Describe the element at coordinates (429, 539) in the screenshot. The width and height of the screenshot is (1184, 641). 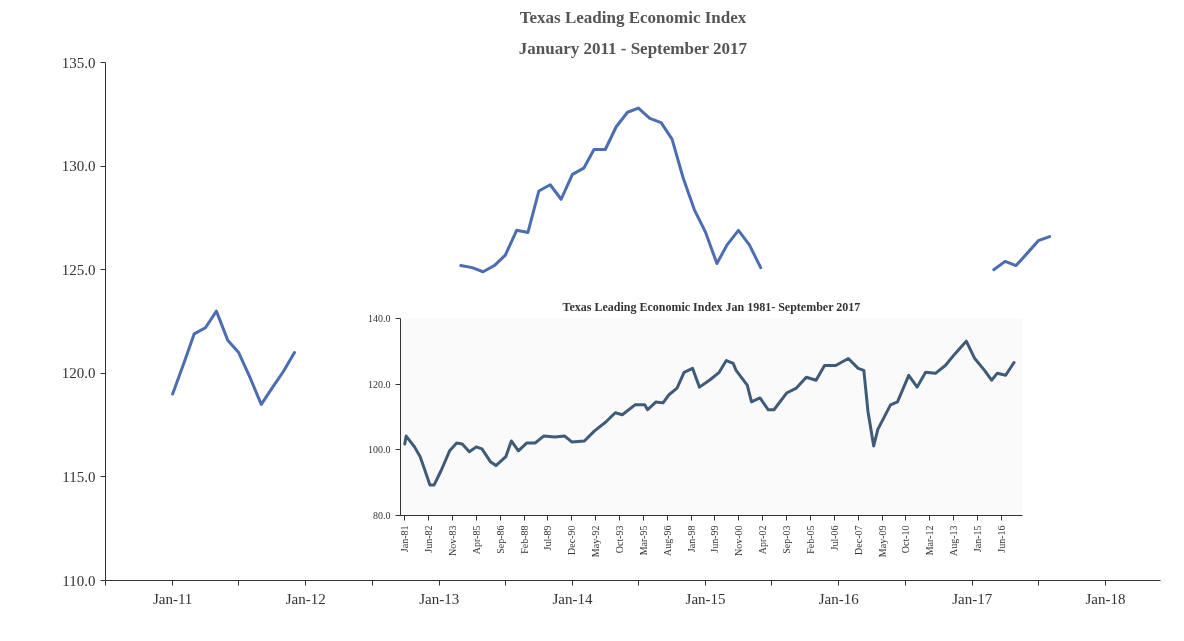
I see `x-tick-label: Jun-82` at that location.